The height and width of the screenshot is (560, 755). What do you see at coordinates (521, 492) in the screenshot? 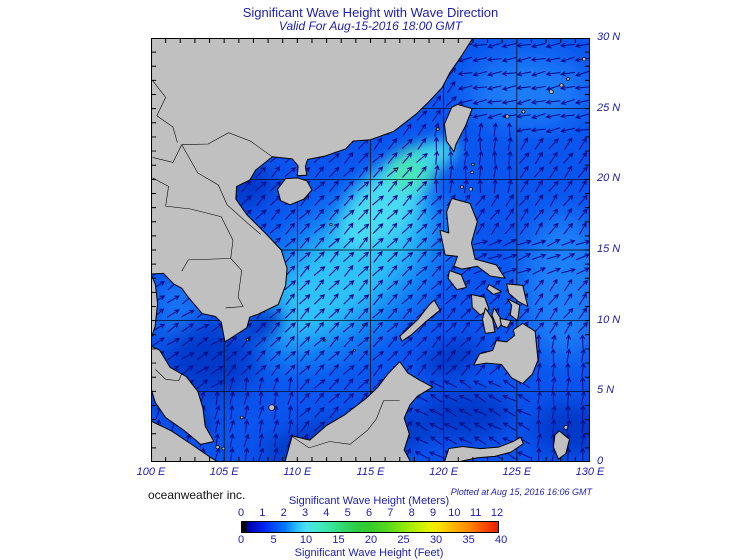
I see `plotted-timestamp: Plotted at Aug 15, 2016 16:06 GMT` at bounding box center [521, 492].